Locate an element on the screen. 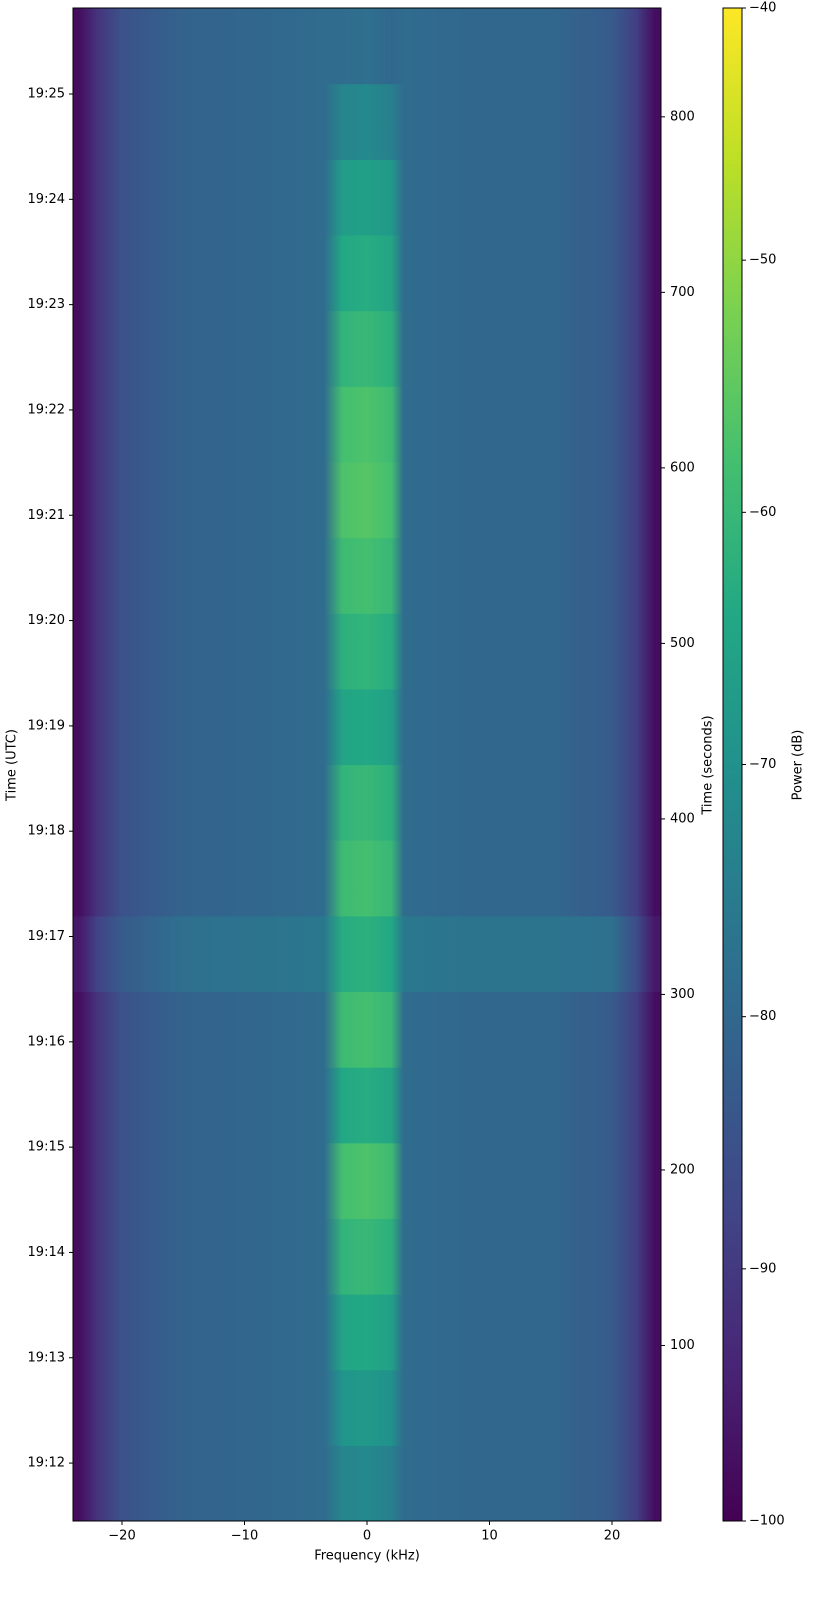 This screenshot has width=832, height=1603. y-tick-label: 19:24 is located at coordinates (46, 199).